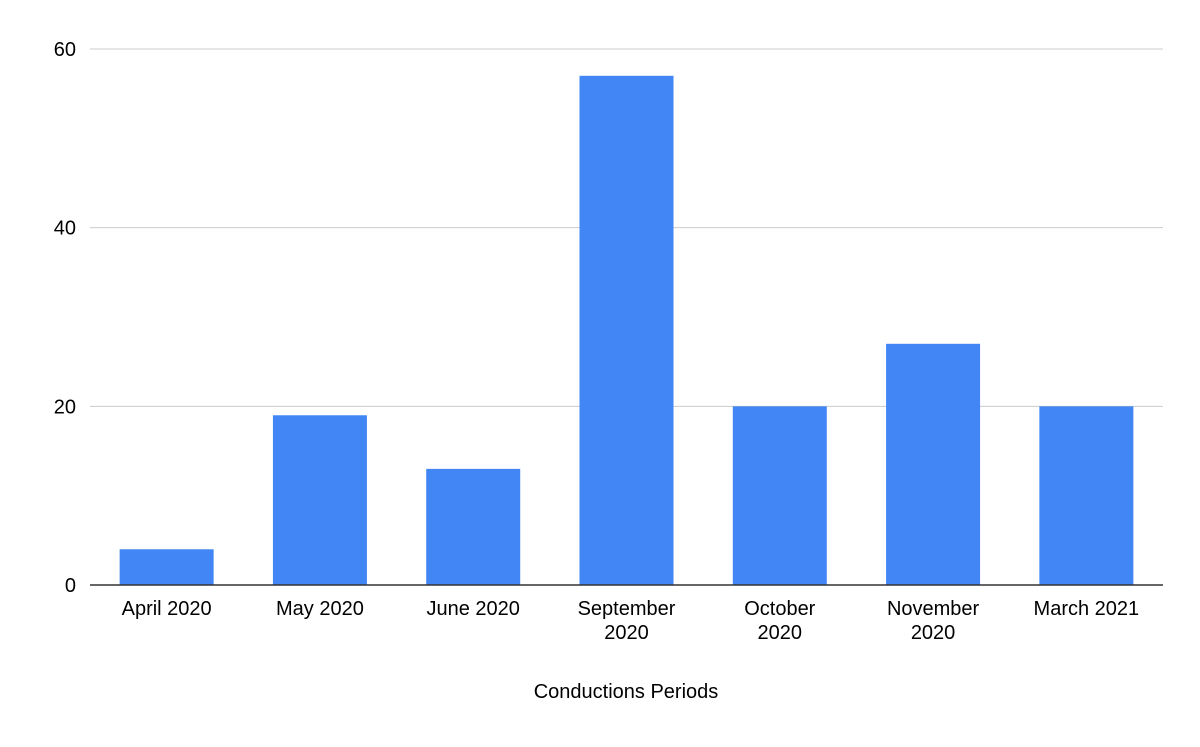  I want to click on x-tick-label: May 2020, so click(320, 609).